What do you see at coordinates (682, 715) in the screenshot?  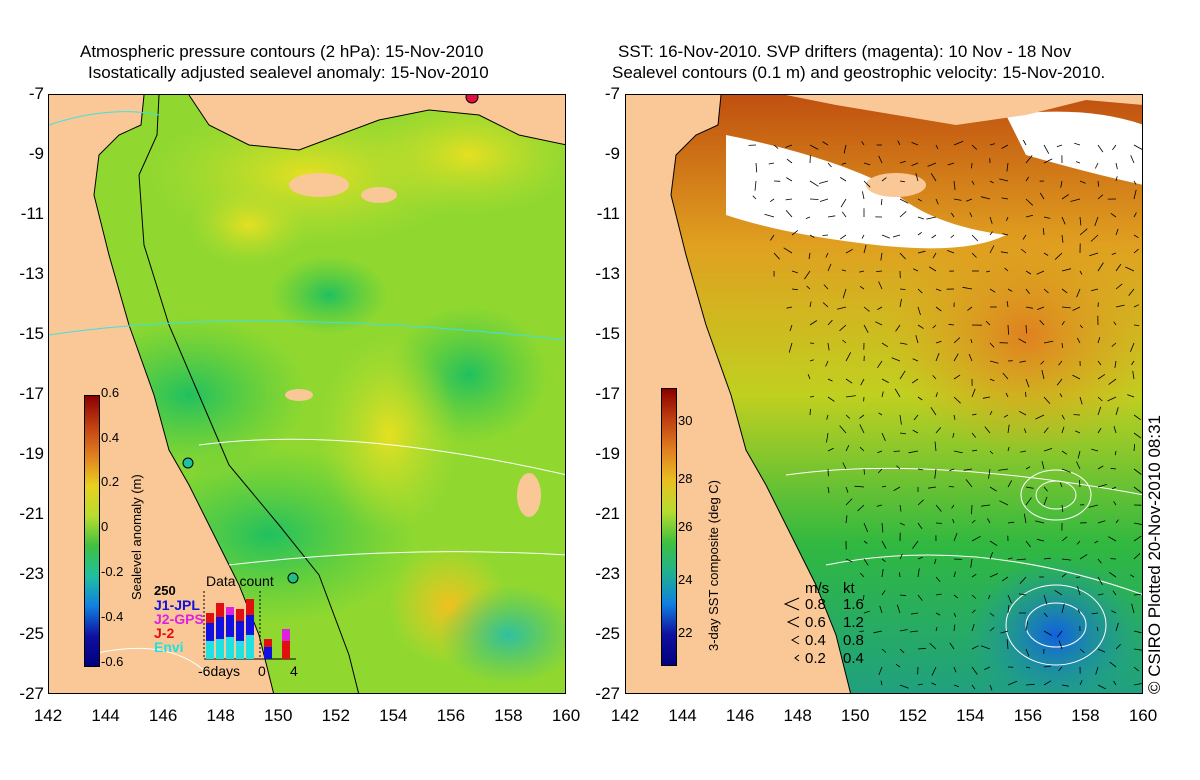 I see `right-x-tick: 144` at bounding box center [682, 715].